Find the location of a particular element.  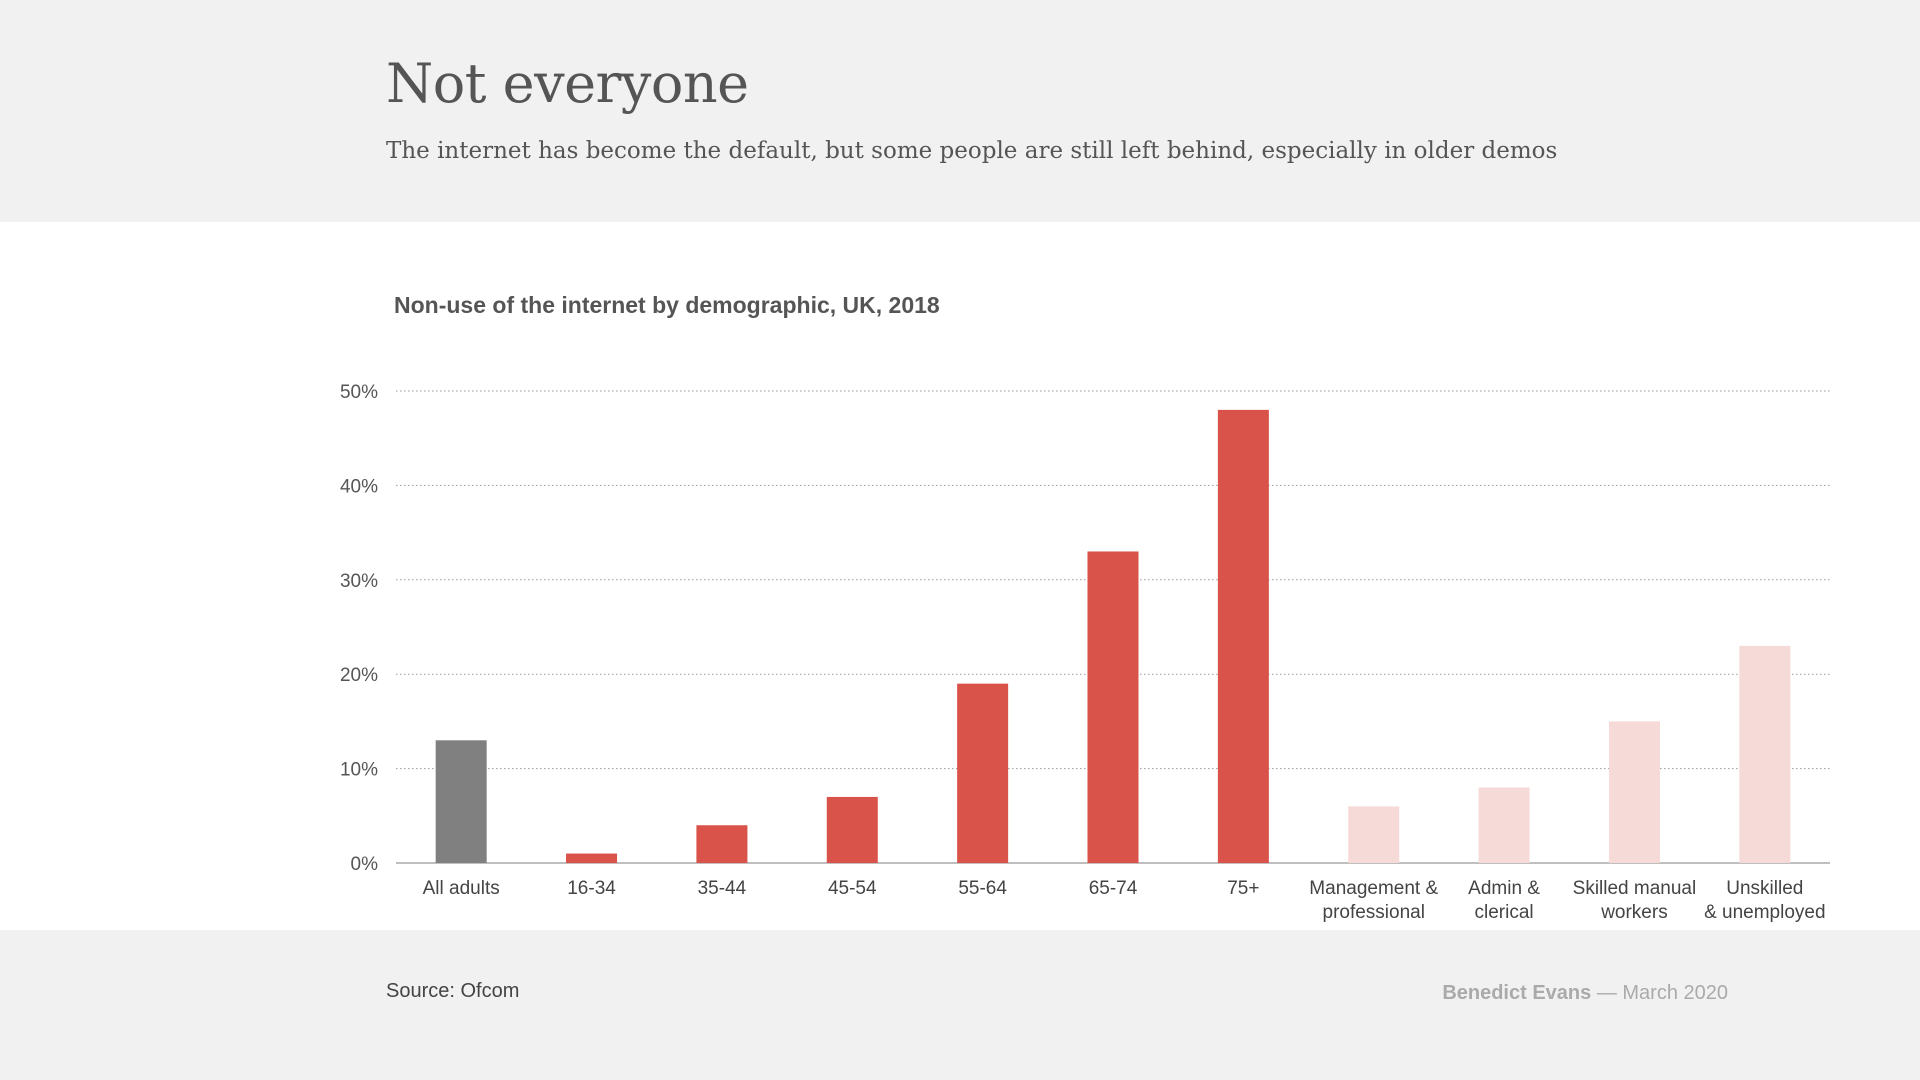

y-tick-label: 30% is located at coordinates (359, 581).